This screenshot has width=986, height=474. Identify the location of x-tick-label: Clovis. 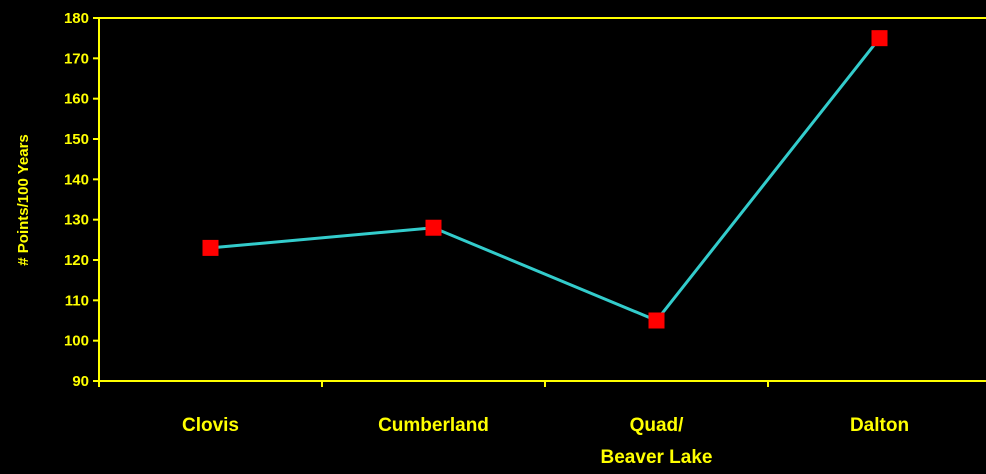
(210, 425).